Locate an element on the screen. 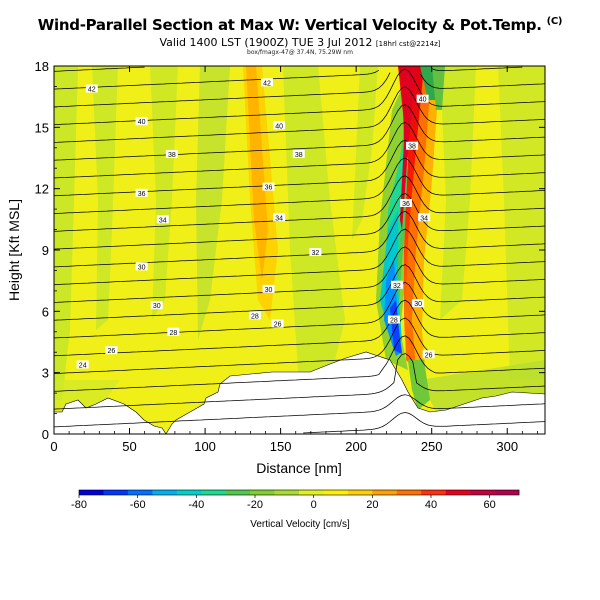 This screenshot has width=600, height=600. colorbar is located at coordinates (299, 492).